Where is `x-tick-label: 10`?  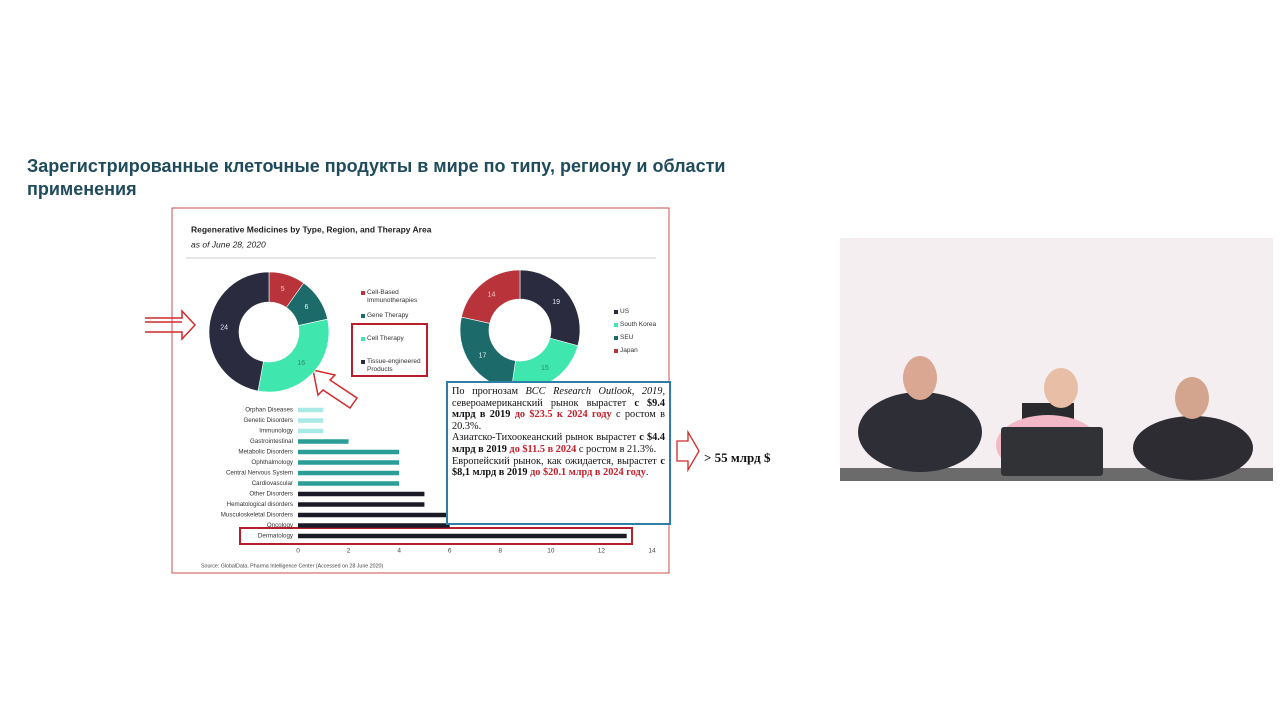
x-tick-label: 10 is located at coordinates (551, 551).